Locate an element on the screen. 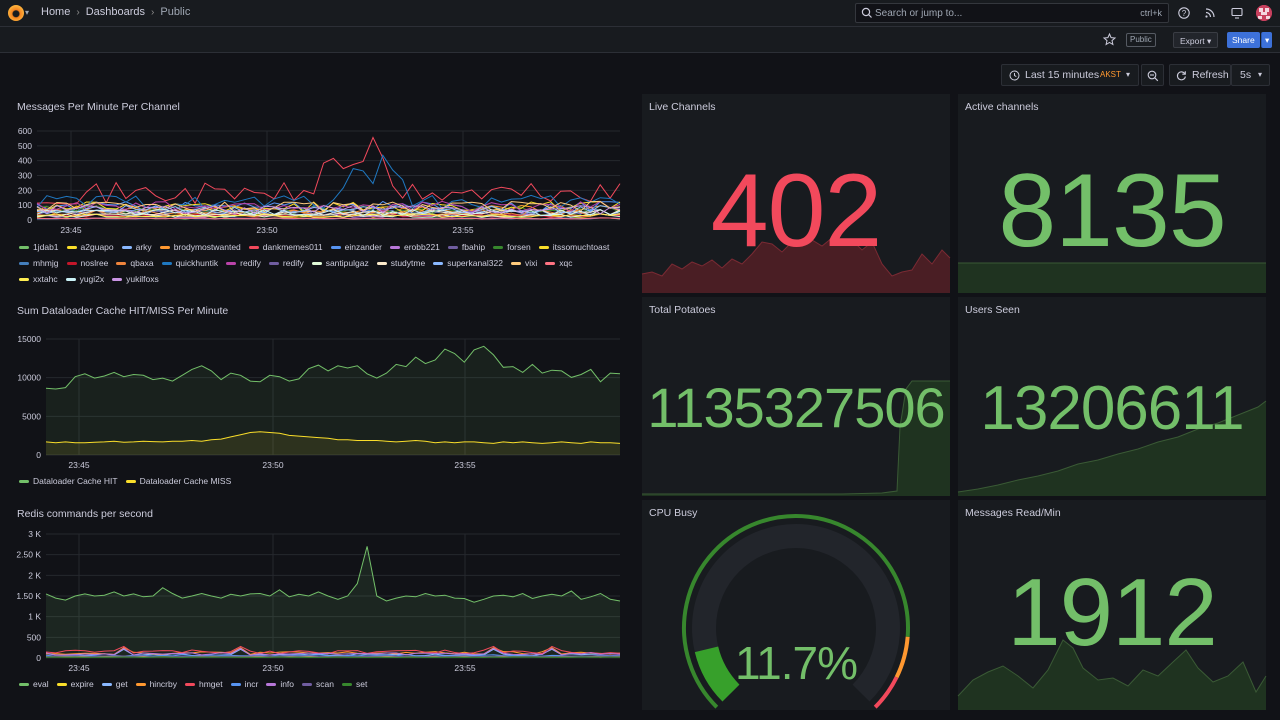  legend-item: itssomuchtoast is located at coordinates (574, 247).